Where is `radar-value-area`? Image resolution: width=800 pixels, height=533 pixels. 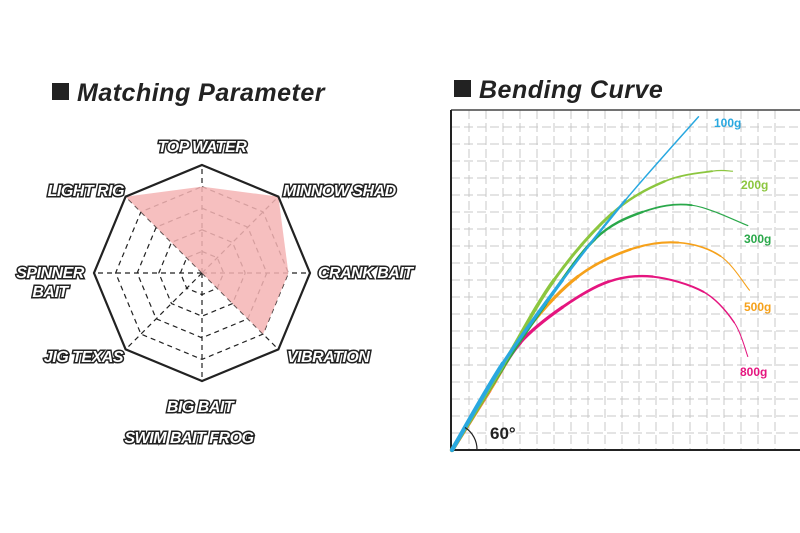 radar-value-area is located at coordinates (207, 260).